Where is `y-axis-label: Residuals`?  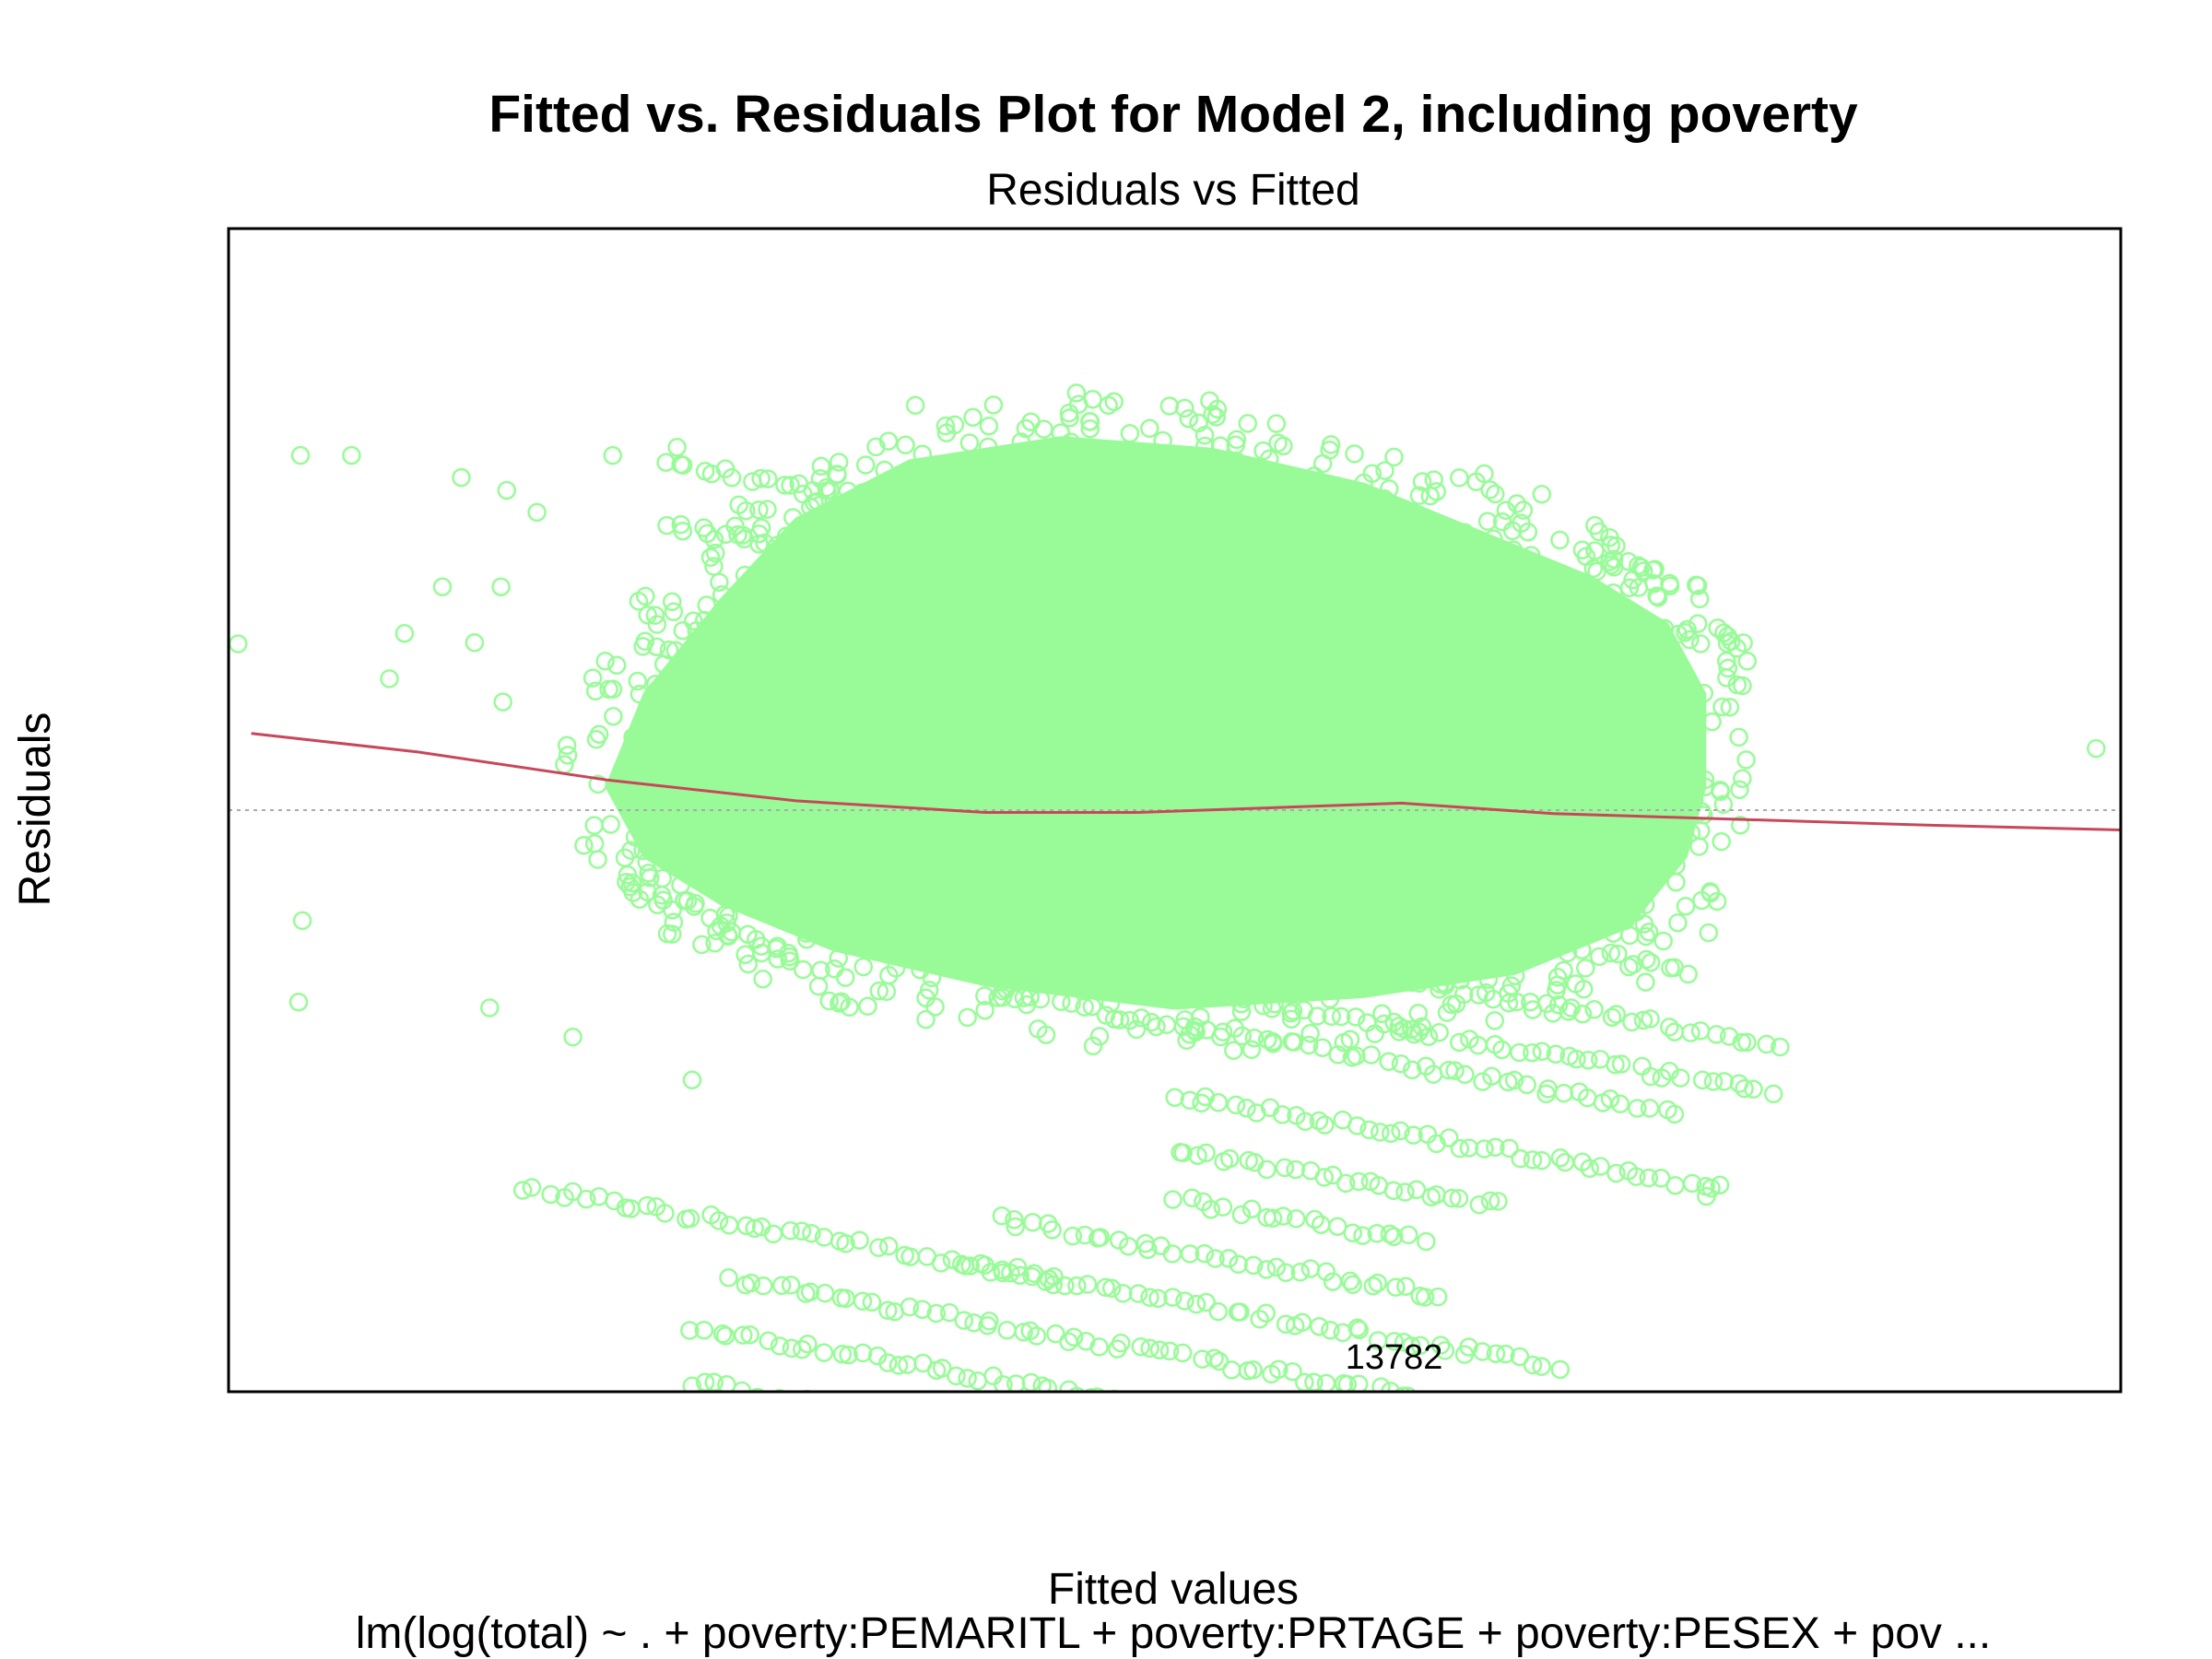
y-axis-label: Residuals is located at coordinates (35, 809).